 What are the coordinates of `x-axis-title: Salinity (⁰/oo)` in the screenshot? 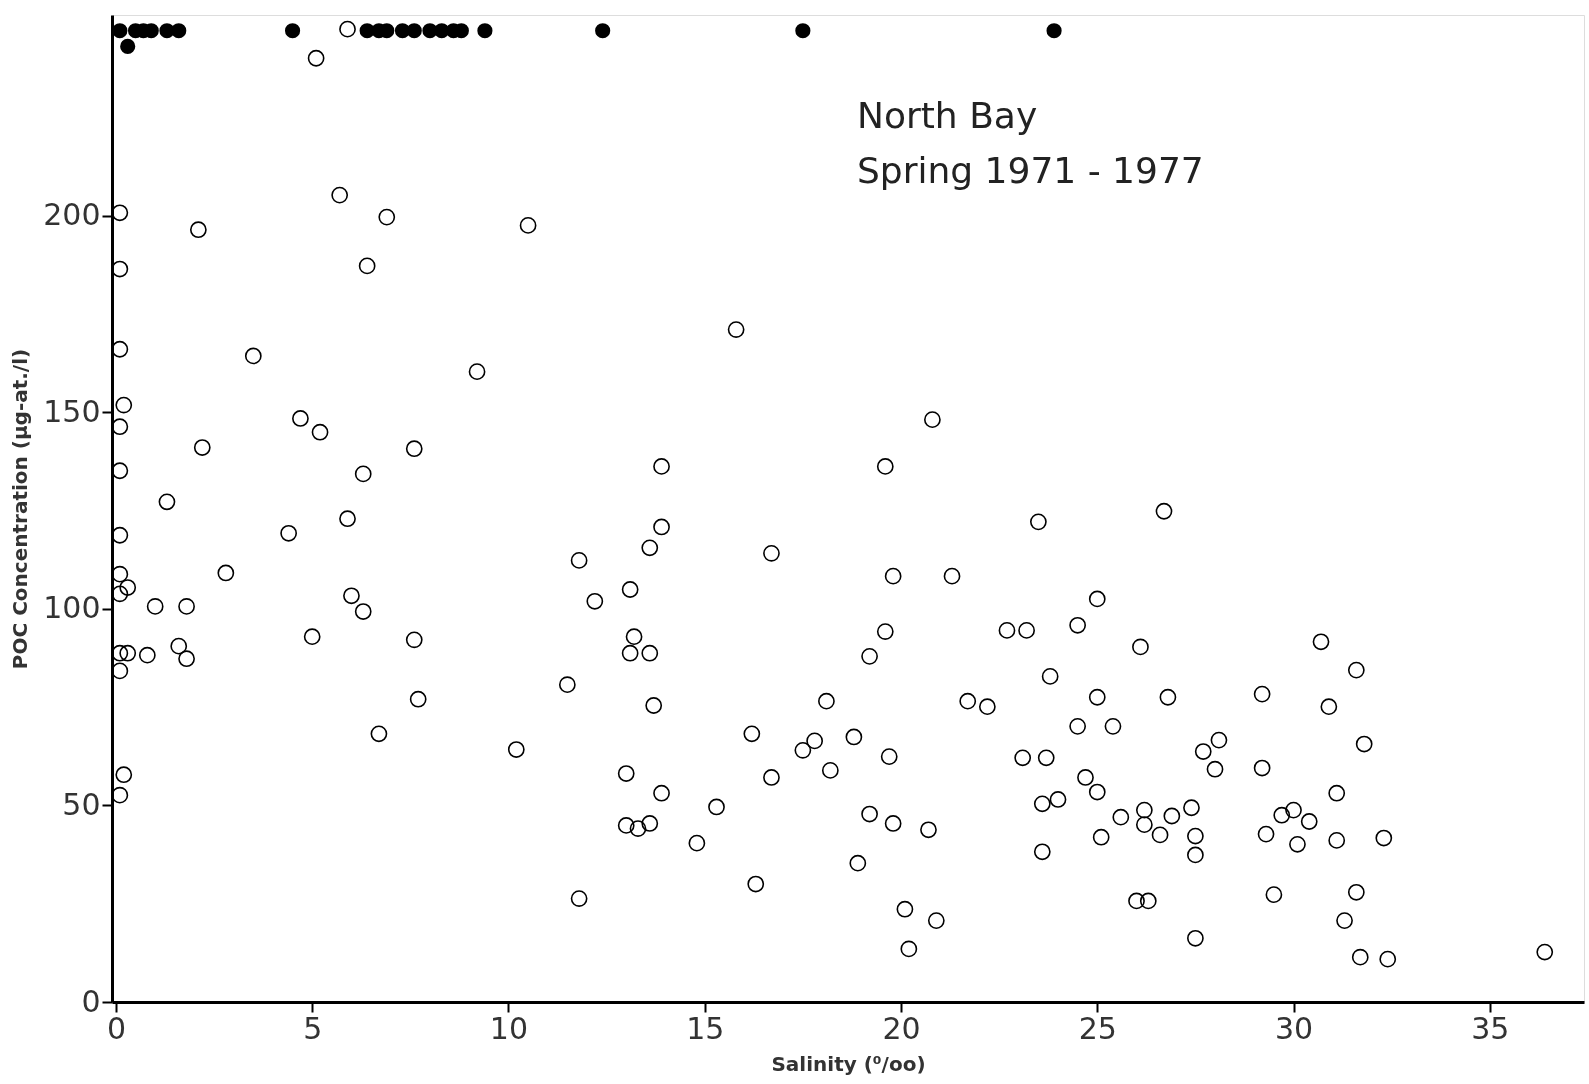 It's located at (848, 1063).